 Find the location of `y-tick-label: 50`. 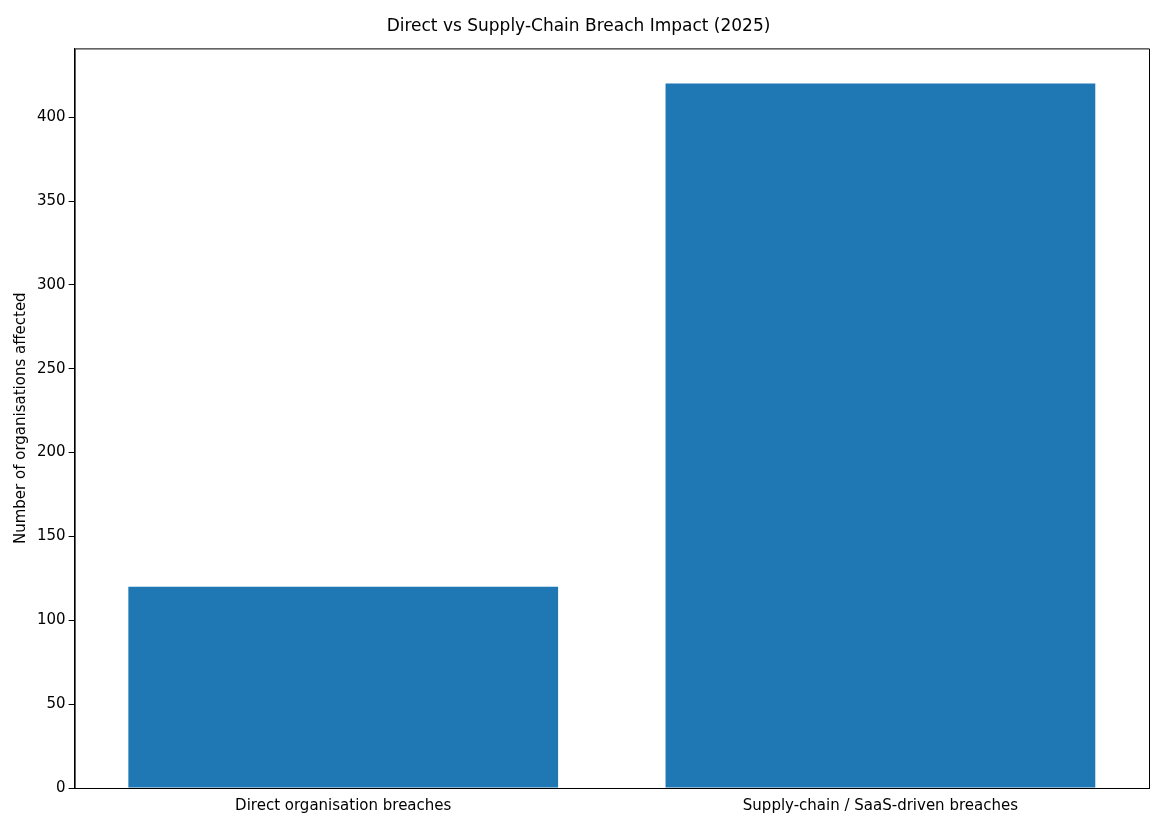

y-tick-label: 50 is located at coordinates (56, 703).